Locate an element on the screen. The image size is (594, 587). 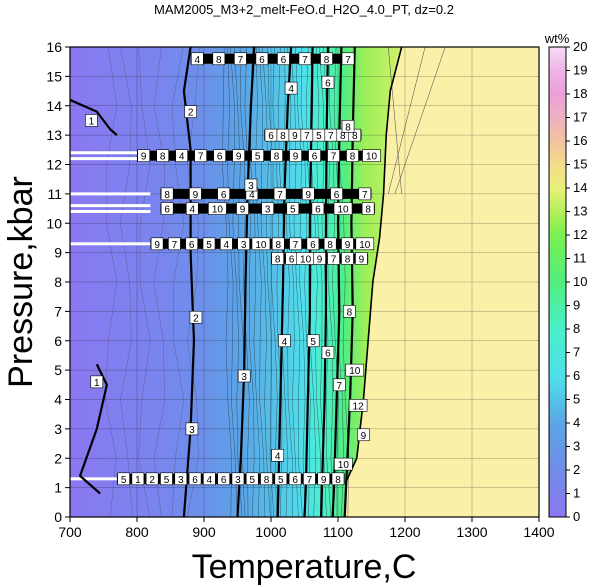
colorbar-tick-label: 4 is located at coordinates (576, 422).